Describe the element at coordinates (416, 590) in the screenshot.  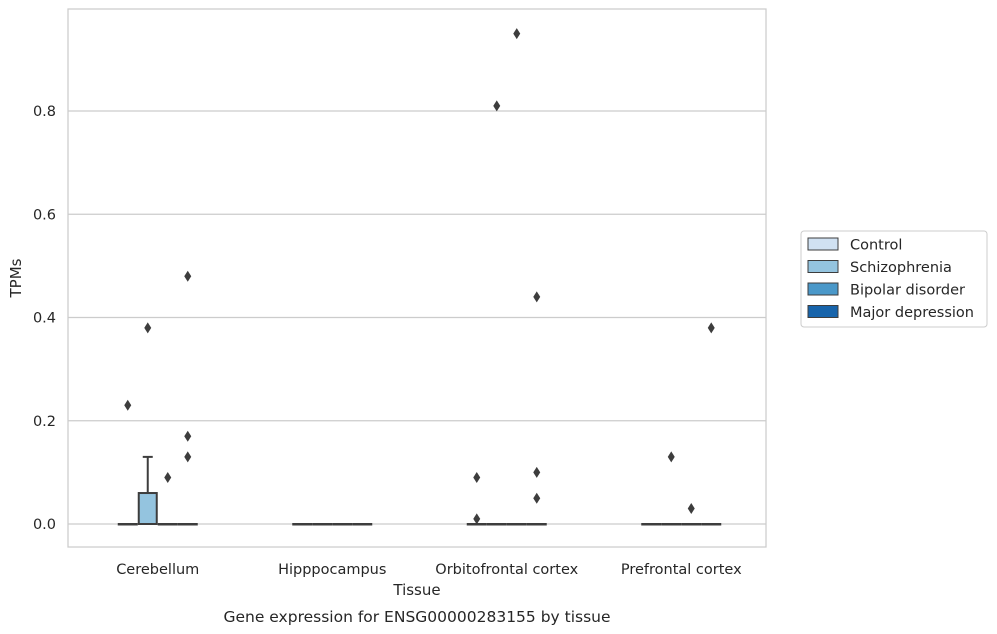
I see `x-axis-label: Tissue` at that location.